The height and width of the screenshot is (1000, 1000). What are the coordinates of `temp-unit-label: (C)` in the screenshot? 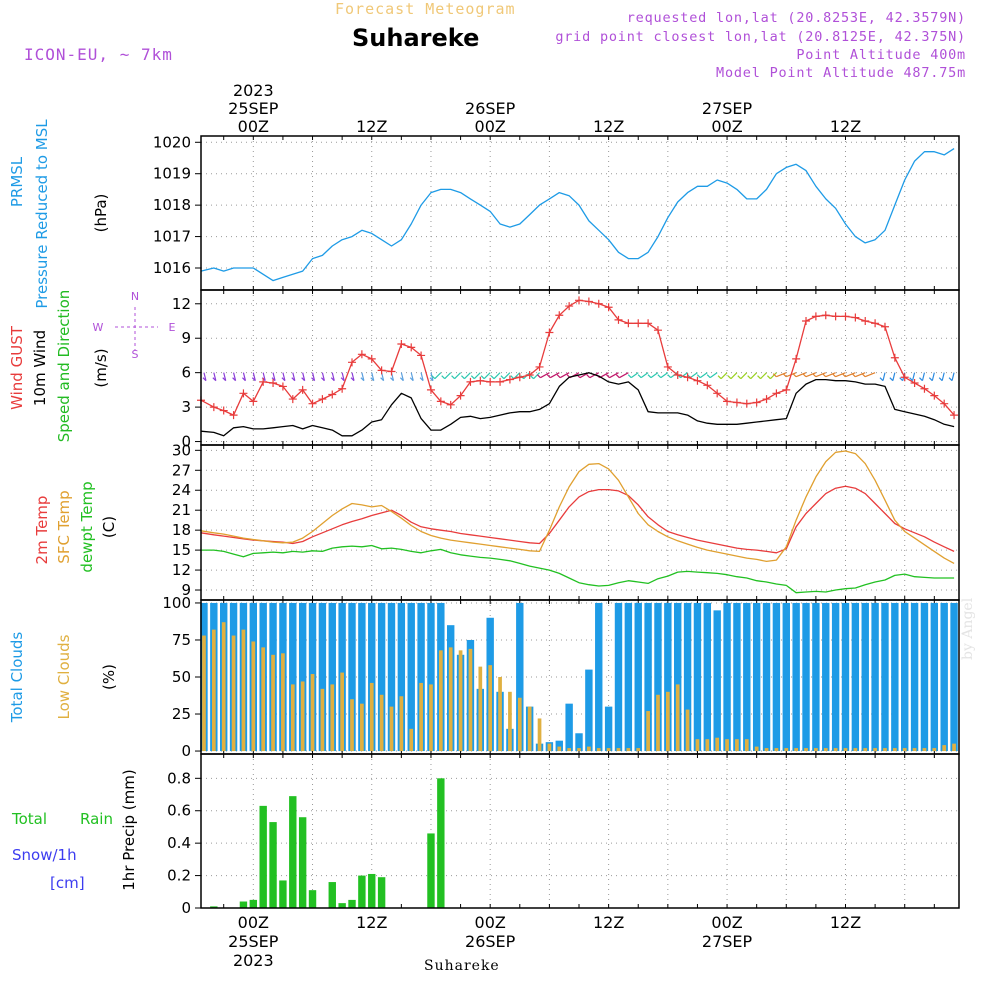 It's located at (109, 527).